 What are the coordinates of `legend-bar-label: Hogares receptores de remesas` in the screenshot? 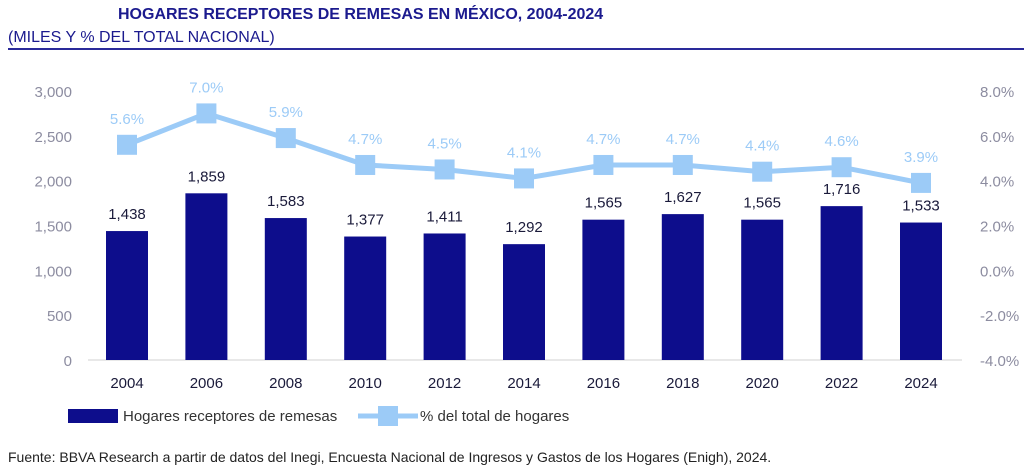 It's located at (230, 416).